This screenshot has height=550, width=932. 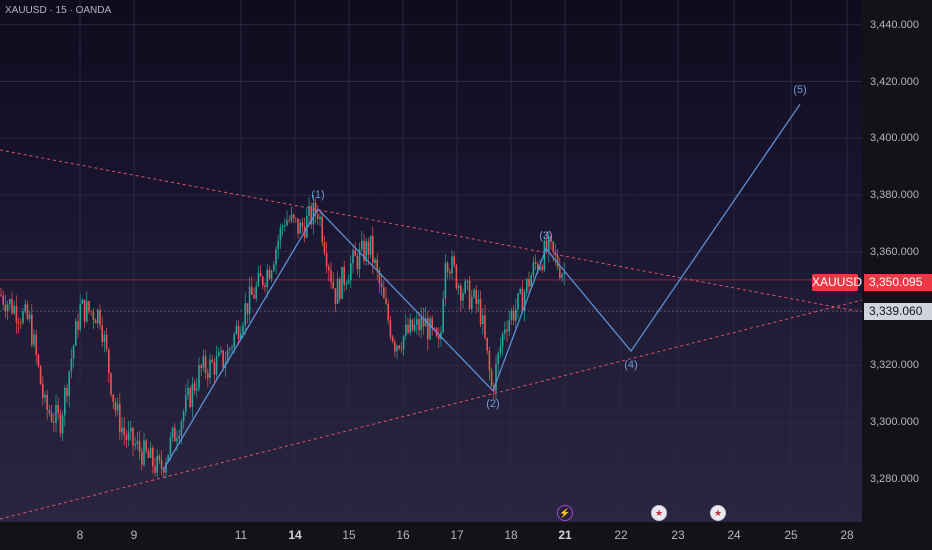 I want to click on time-axis-label: 9, so click(x=134, y=535).